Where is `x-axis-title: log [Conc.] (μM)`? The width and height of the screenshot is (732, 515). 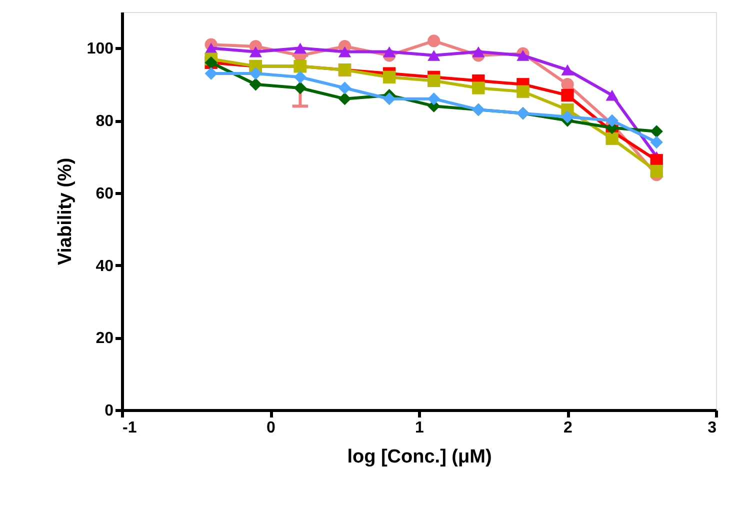
x-axis-title: log [Conc.] (μM) is located at coordinates (419, 457).